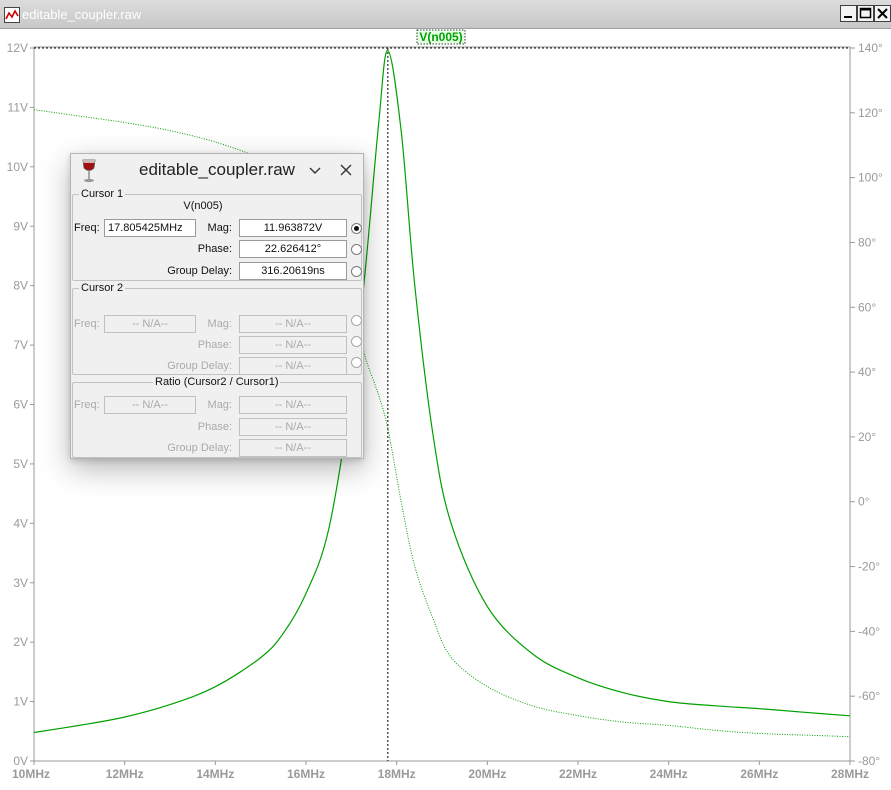 The width and height of the screenshot is (891, 790). I want to click on right-tick-label: 140°, so click(870, 48).